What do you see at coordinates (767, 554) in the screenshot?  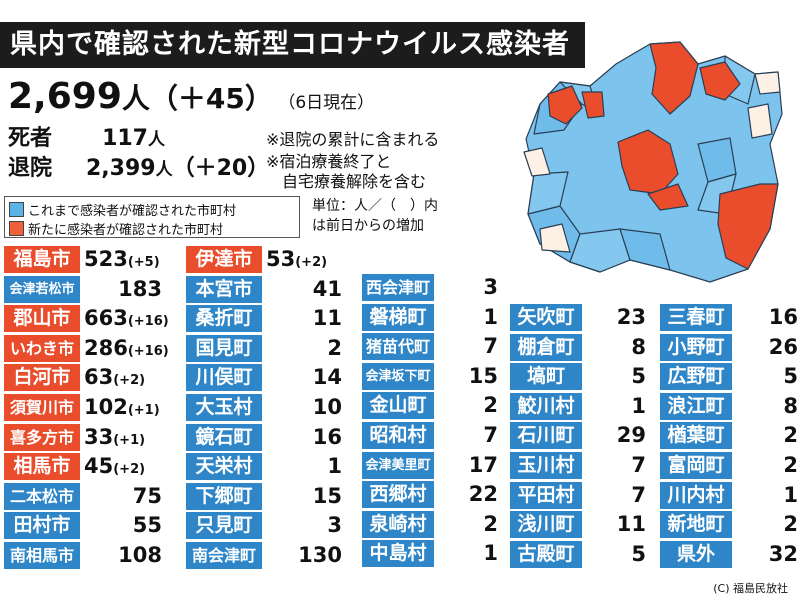 I see `case-count: 32` at bounding box center [767, 554].